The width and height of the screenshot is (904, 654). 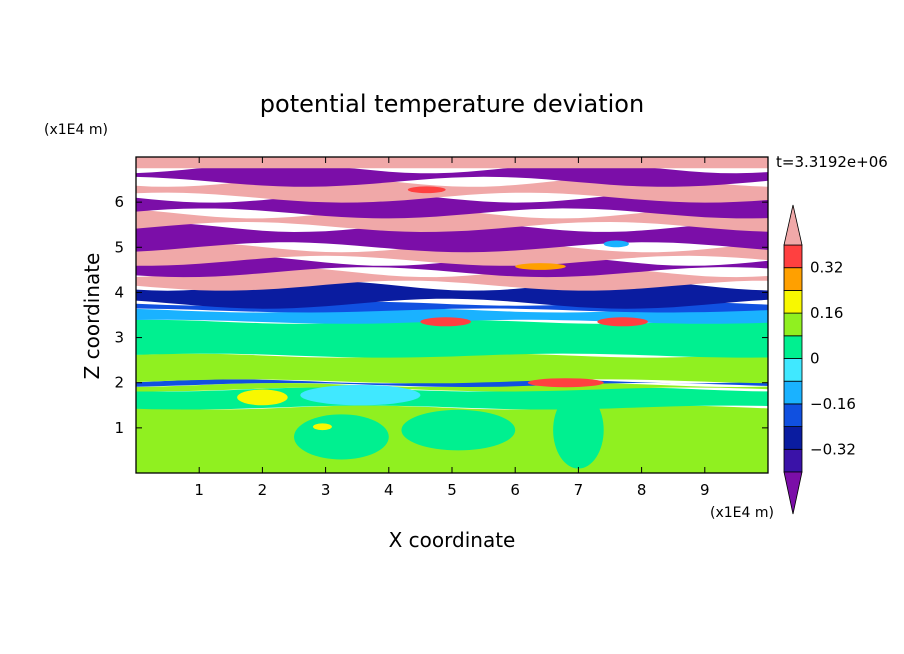 I want to click on x-tick-label: 9, so click(x=705, y=490).